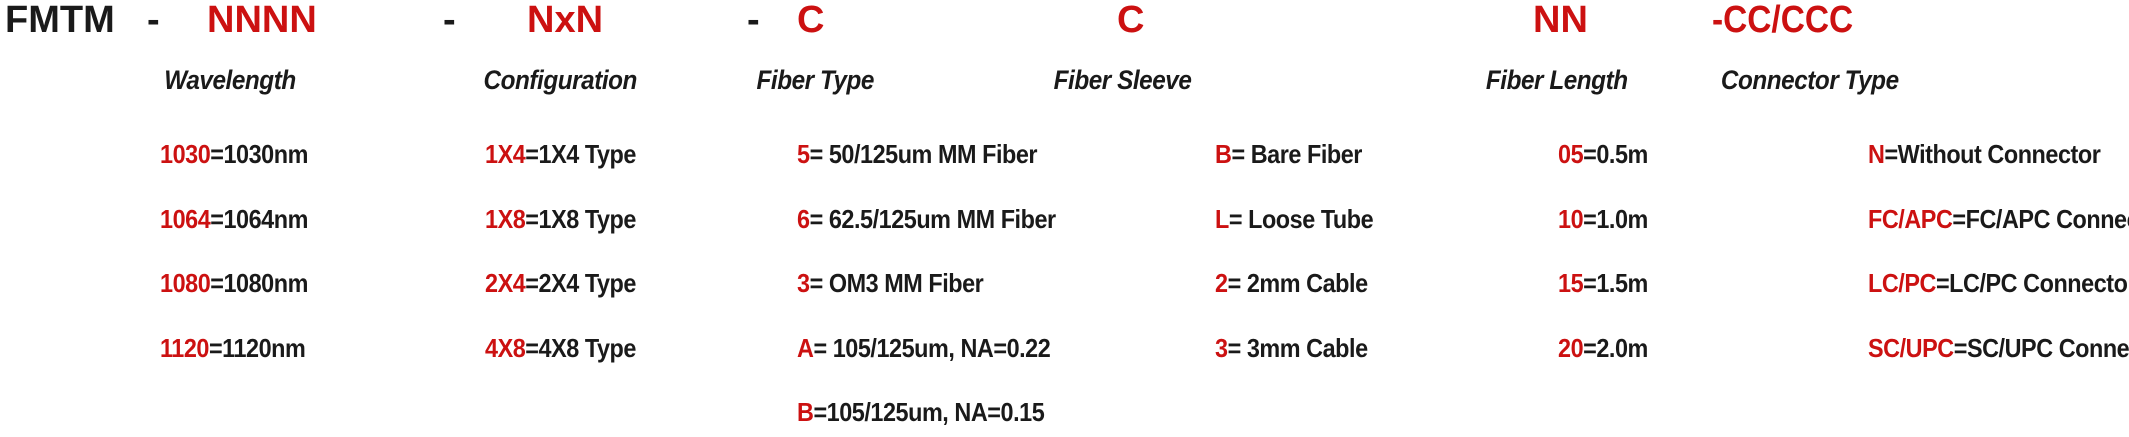  I want to click on option-fiber-sleeve-b: B= Bare Fiber, so click(1294, 154).